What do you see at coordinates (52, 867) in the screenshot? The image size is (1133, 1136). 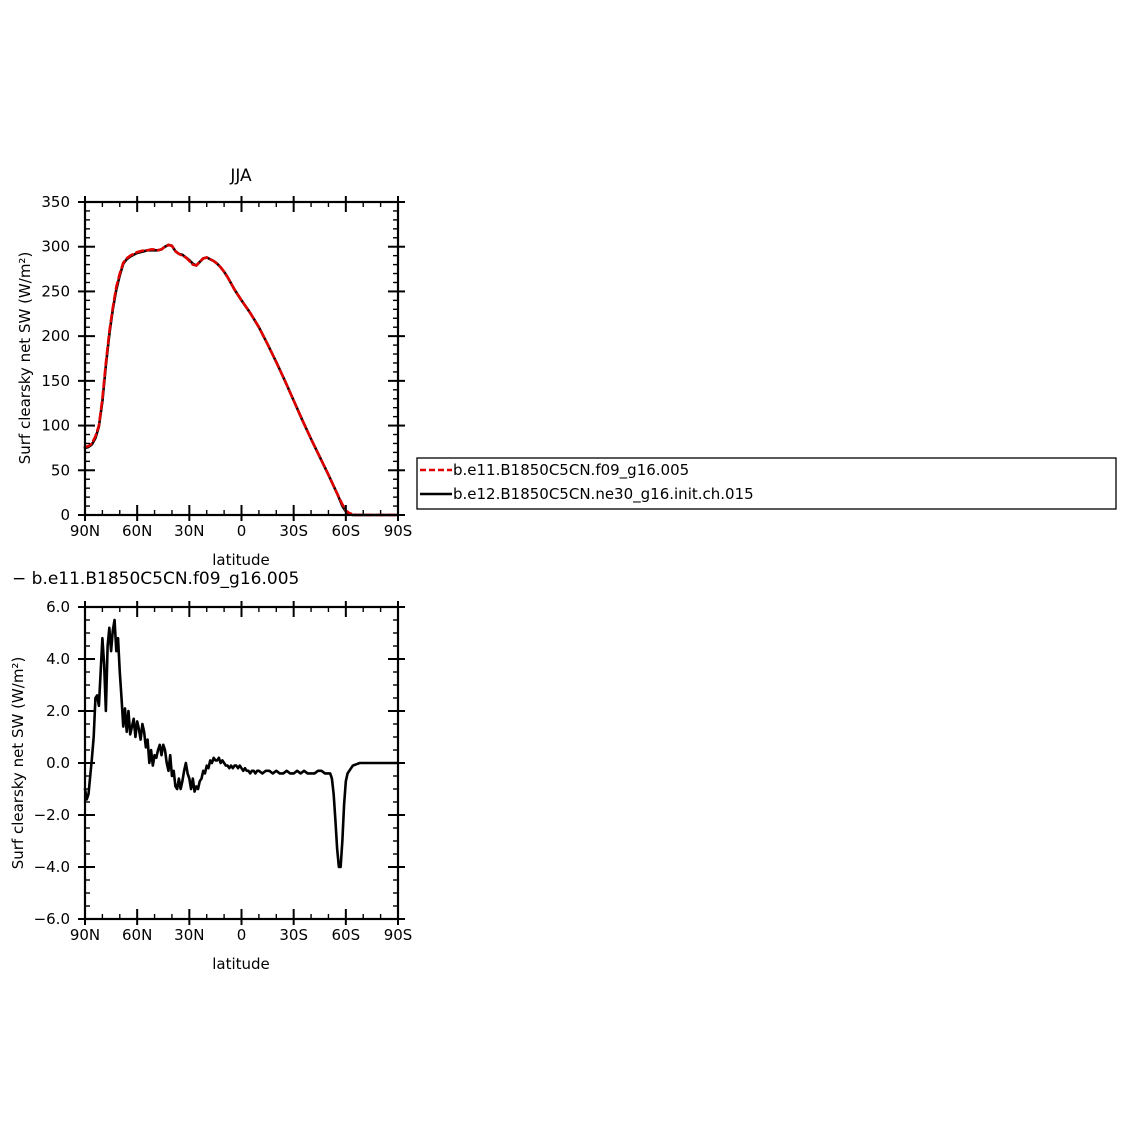 I see `y-tick-label: −4.0` at bounding box center [52, 867].